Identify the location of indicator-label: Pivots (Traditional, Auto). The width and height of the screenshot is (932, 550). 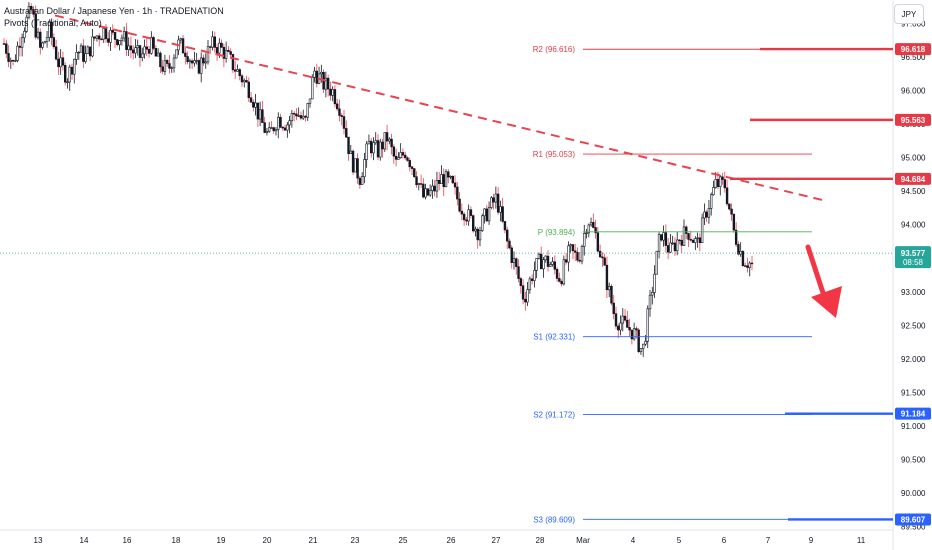
(53, 23).